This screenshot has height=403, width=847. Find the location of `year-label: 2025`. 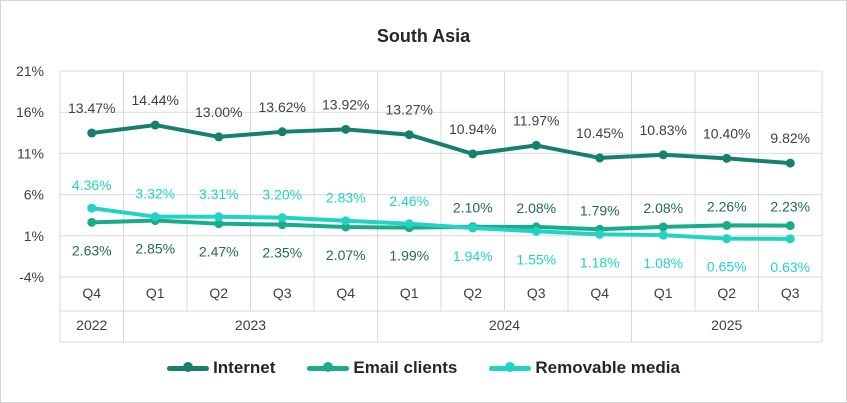

year-label: 2025 is located at coordinates (726, 325).